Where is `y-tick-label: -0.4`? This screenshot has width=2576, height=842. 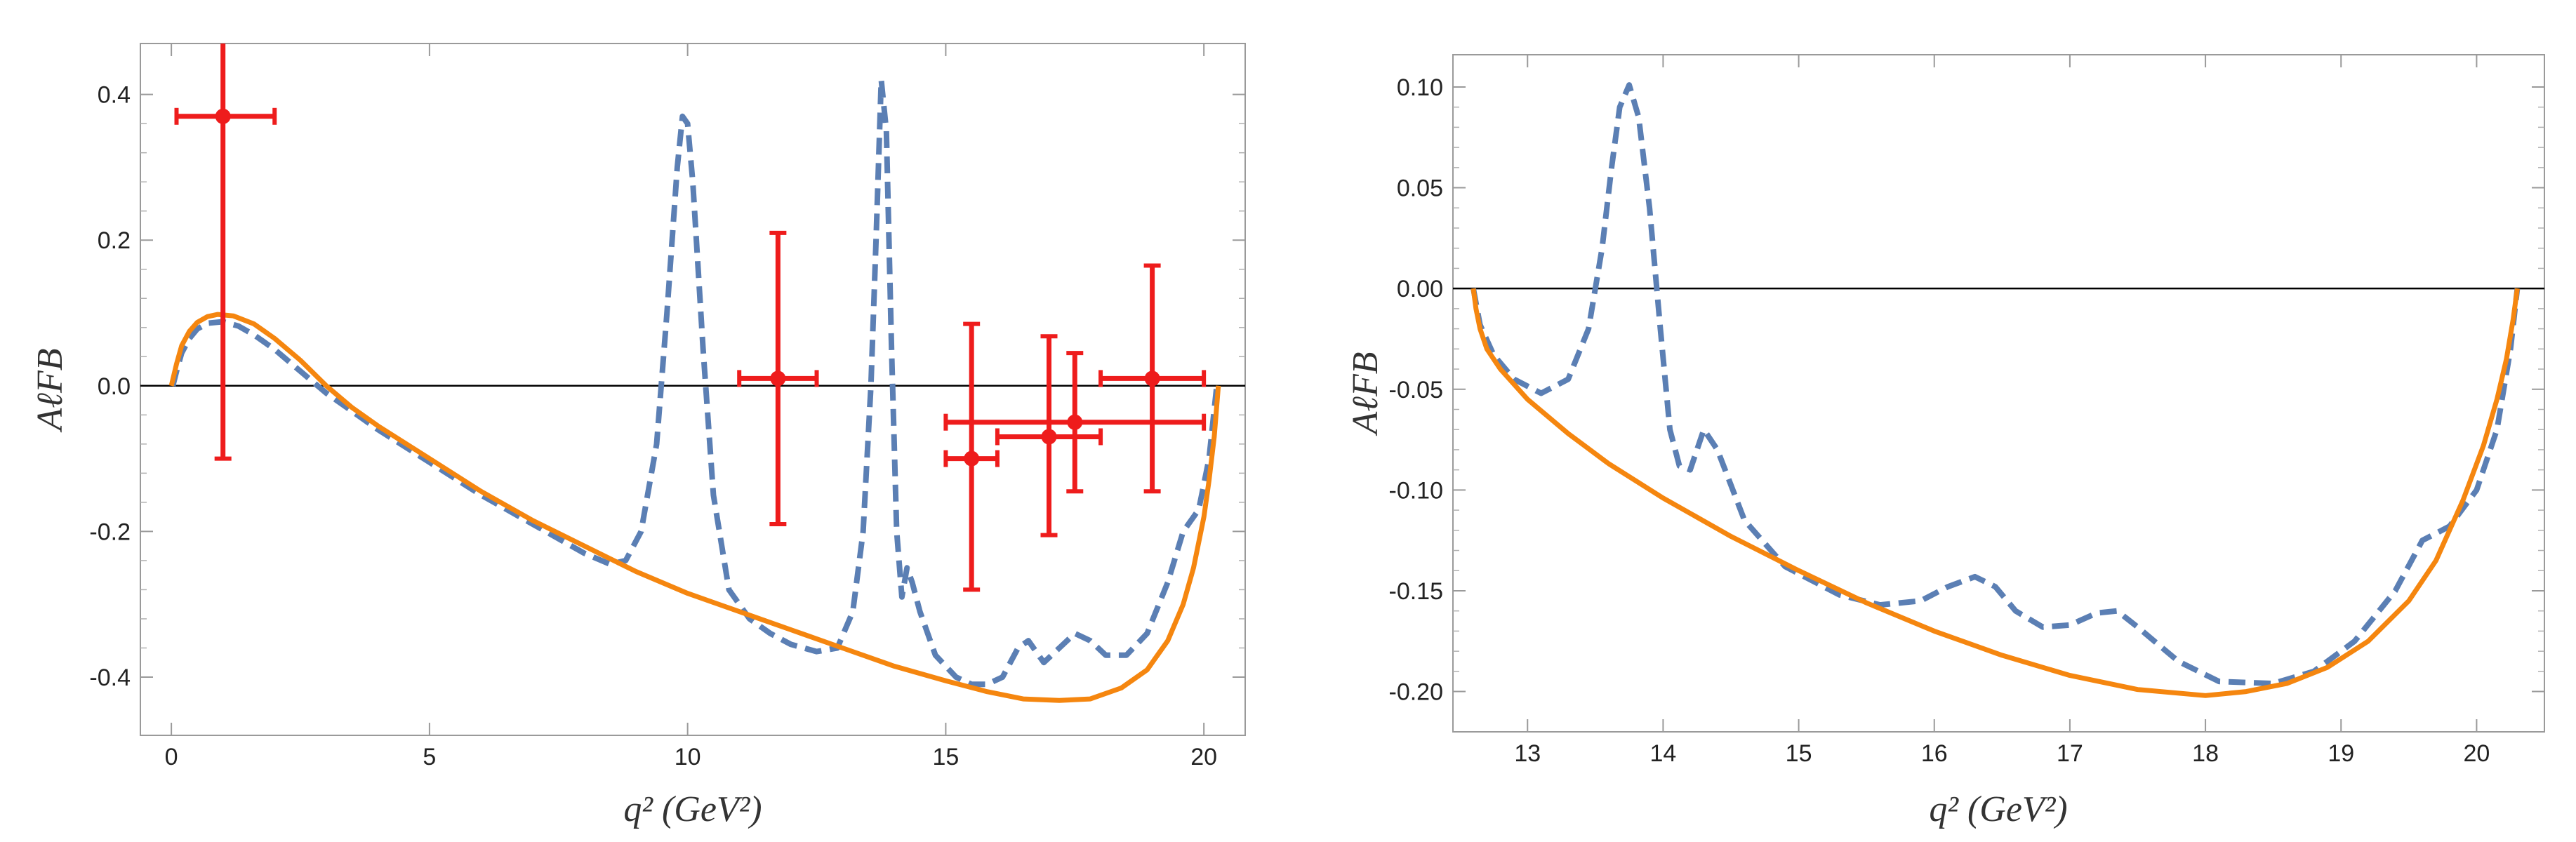 y-tick-label: -0.4 is located at coordinates (110, 677).